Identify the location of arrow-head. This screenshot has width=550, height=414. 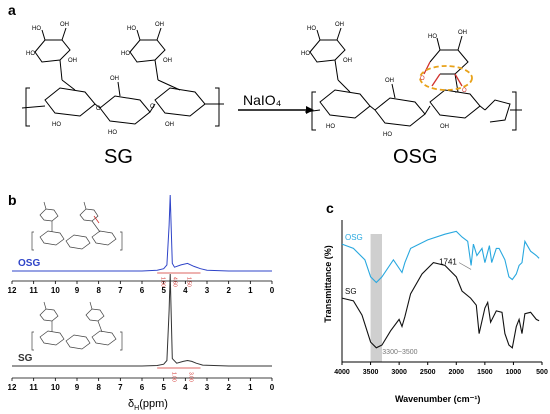
(310, 110).